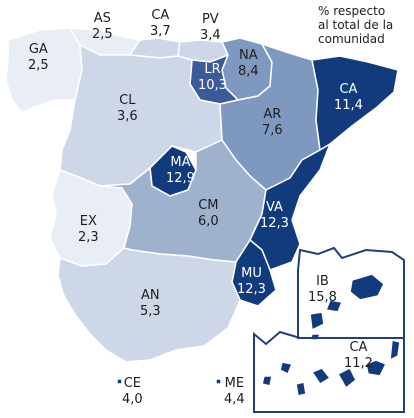 This screenshot has height=418, width=414. I want to click on region-andalucia, so click(149, 305).